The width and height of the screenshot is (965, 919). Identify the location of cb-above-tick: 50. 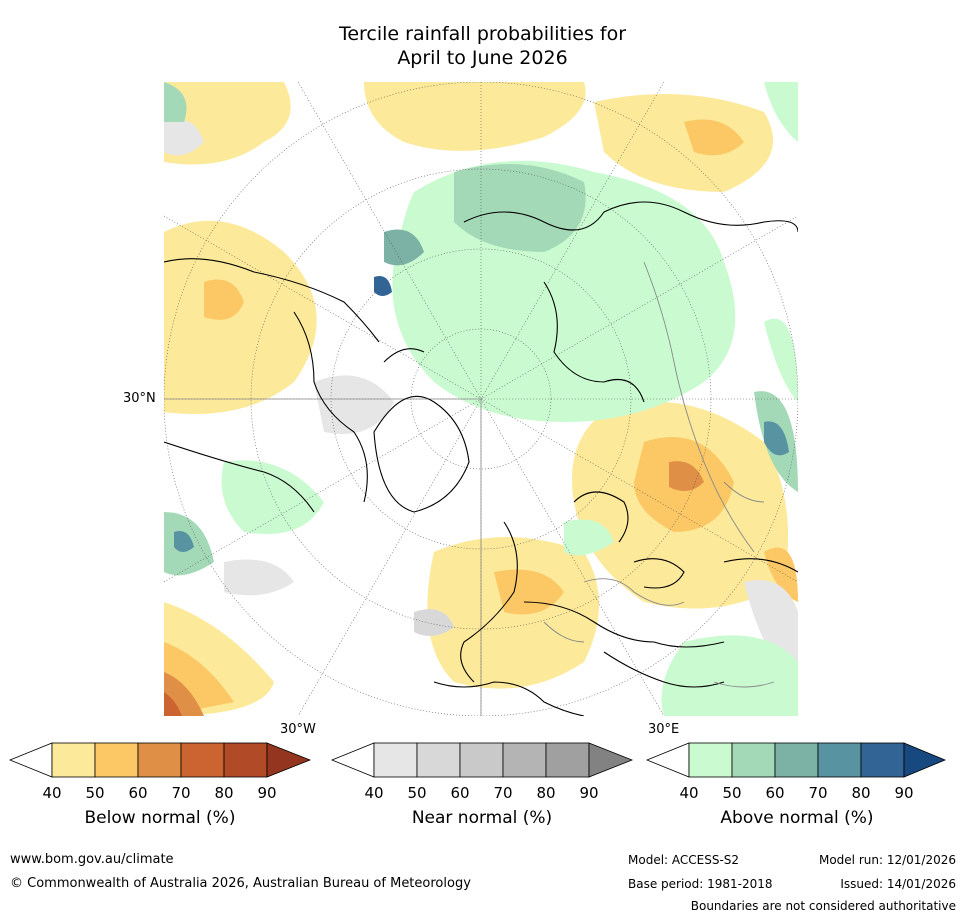
(731, 793).